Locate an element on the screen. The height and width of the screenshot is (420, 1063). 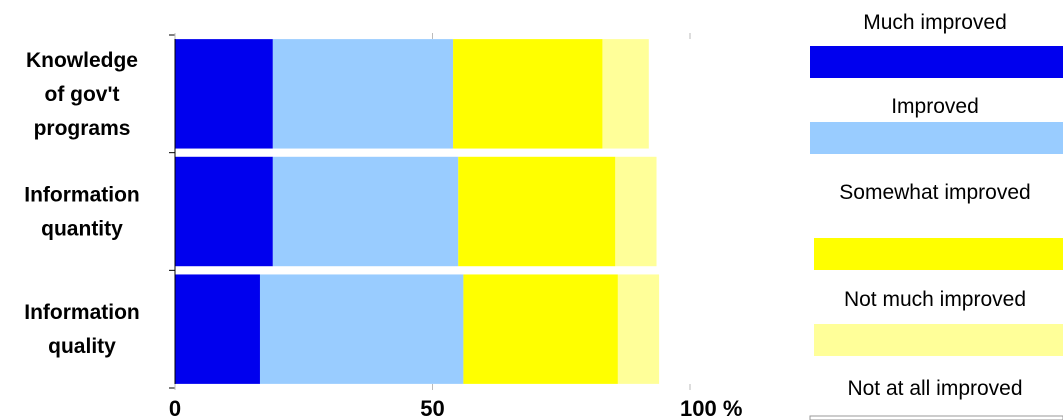
category-label: Information quantity is located at coordinates (82, 212).